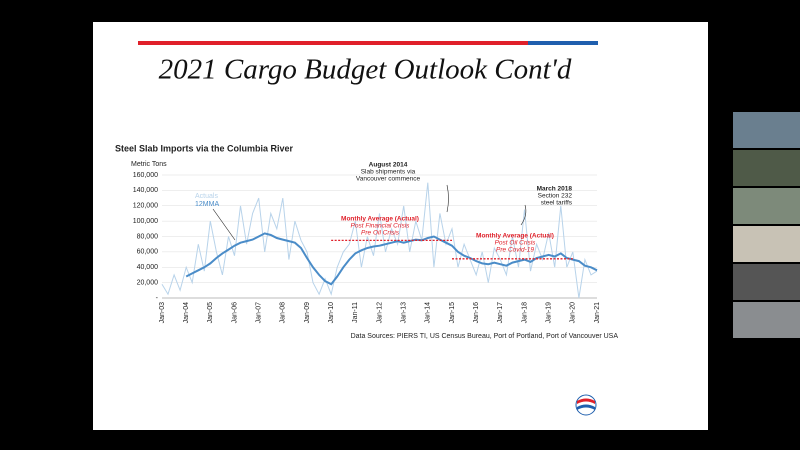  I want to click on reference-note: Pre Oil Crisis, so click(380, 233).